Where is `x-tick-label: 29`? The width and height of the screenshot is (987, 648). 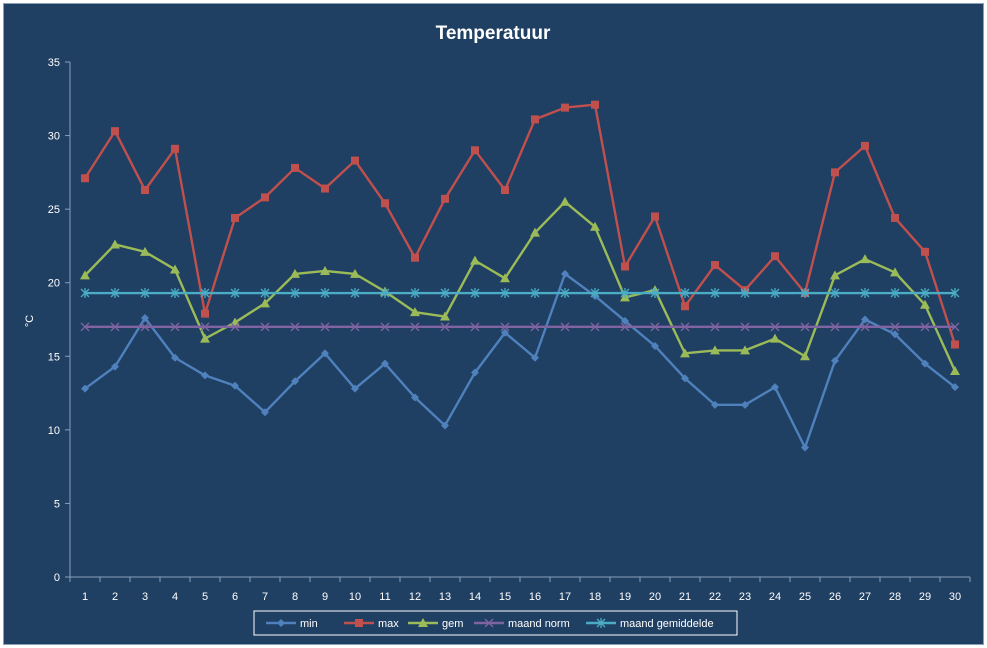
x-tick-label: 29 is located at coordinates (925, 597).